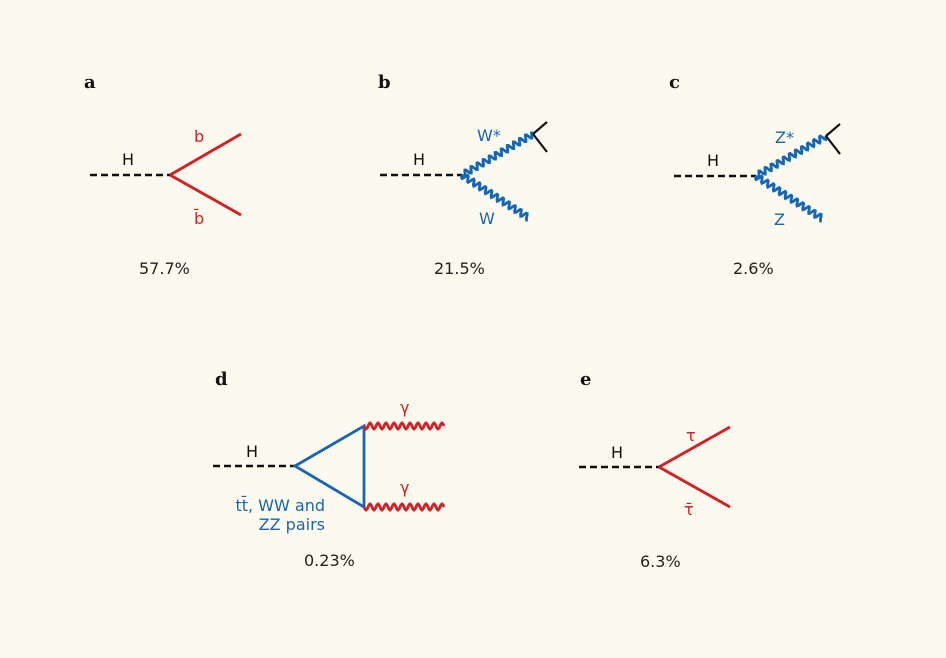  What do you see at coordinates (419, 159) in the screenshot?
I see `higgs-label-b: H` at bounding box center [419, 159].